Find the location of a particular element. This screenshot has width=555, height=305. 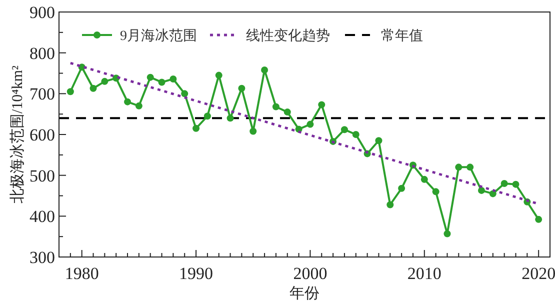

x-tick-label: 1990 is located at coordinates (196, 273).